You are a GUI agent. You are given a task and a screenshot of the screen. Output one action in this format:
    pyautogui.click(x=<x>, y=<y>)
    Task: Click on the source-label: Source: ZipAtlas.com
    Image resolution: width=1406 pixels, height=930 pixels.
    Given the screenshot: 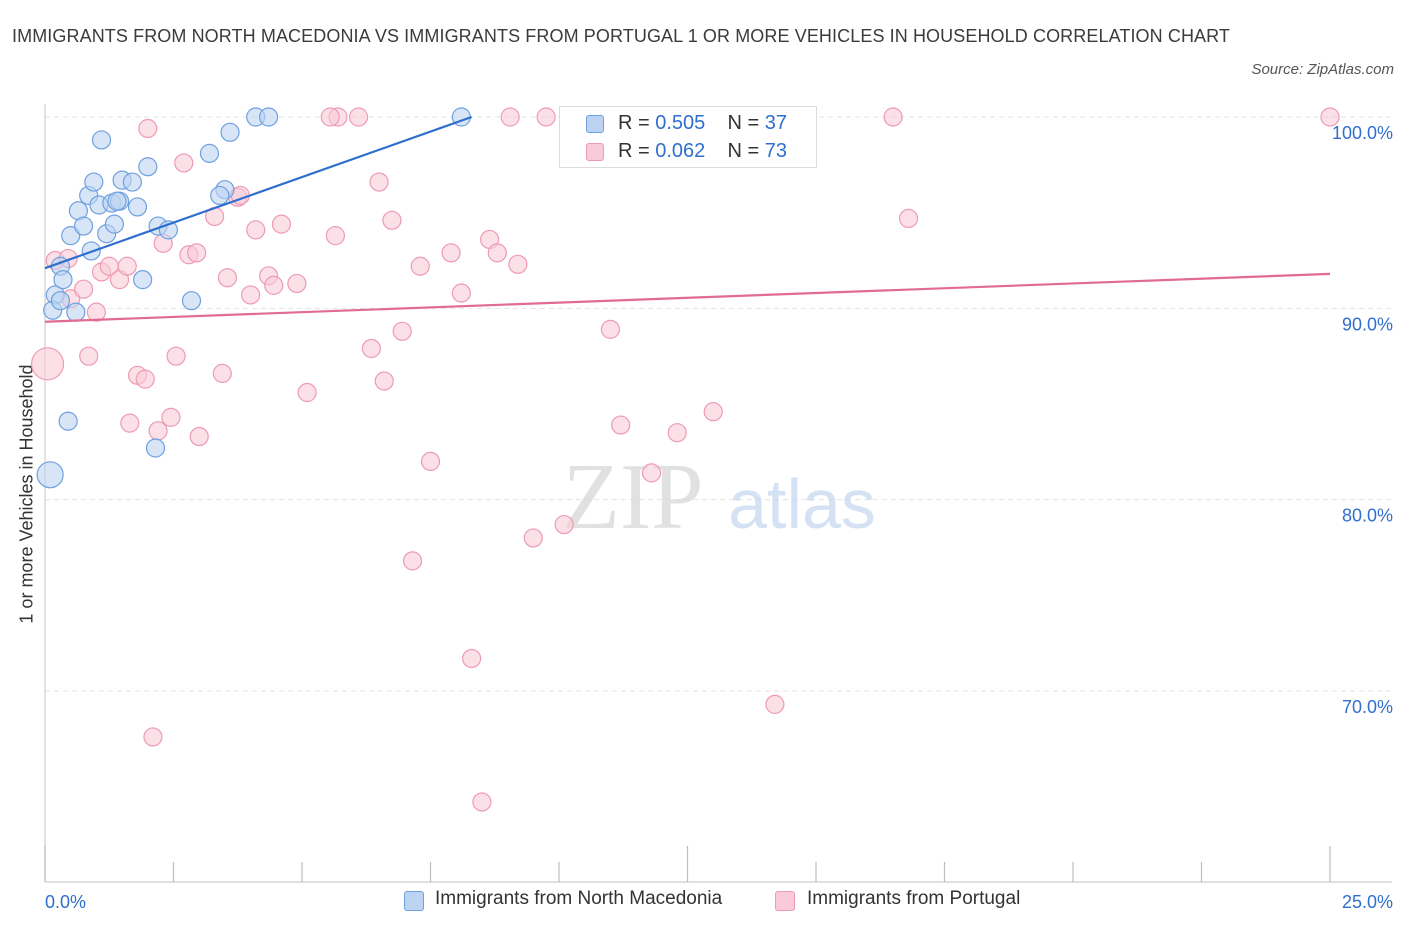 What is the action you would take?
    pyautogui.click(x=1322, y=69)
    